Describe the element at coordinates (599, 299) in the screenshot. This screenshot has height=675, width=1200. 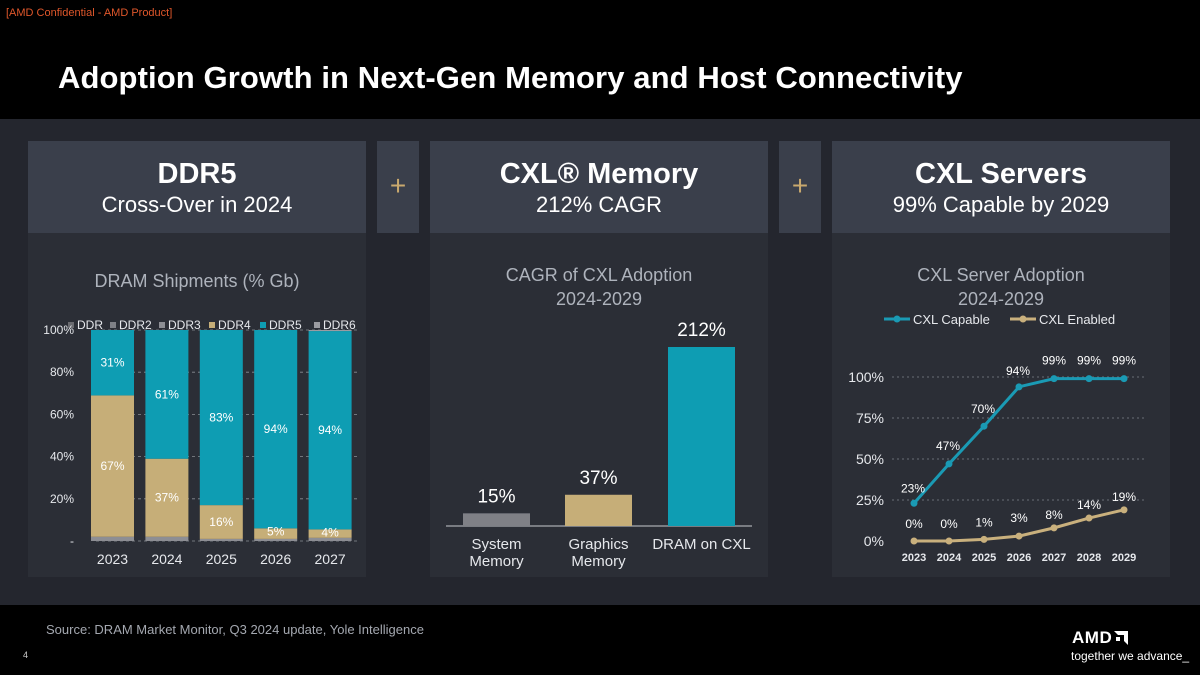
I see `cxl-cagr-chart-title-2: 2024-2029` at that location.